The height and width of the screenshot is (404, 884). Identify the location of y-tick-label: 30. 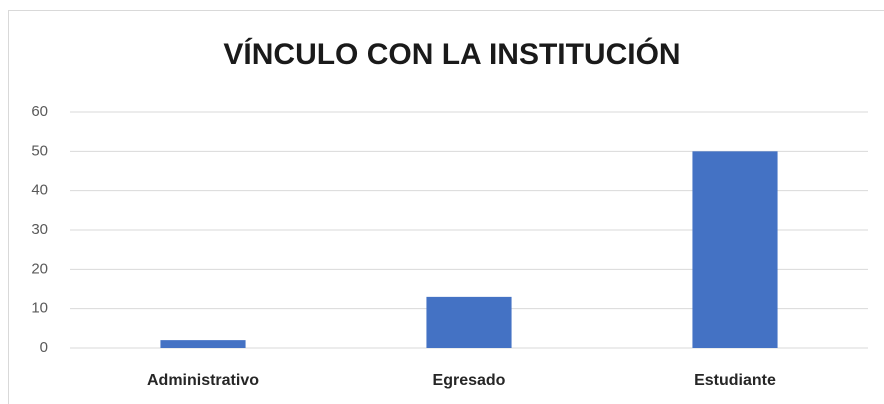
(39, 229).